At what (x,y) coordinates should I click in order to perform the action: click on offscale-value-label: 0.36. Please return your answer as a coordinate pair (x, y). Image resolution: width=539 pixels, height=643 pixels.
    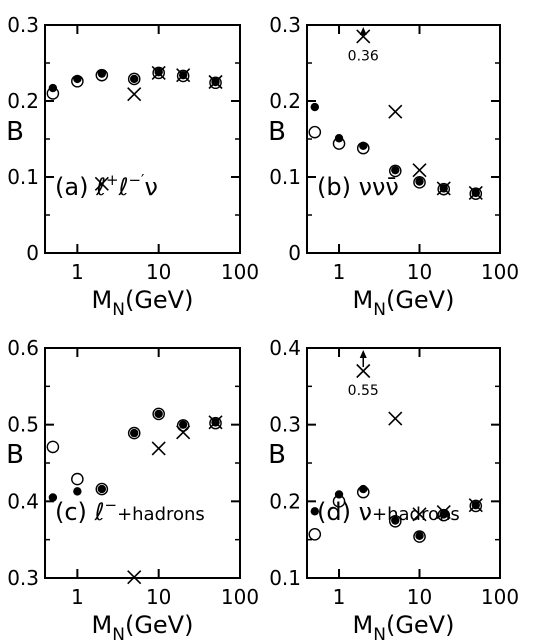
    Looking at the image, I should click on (363, 56).